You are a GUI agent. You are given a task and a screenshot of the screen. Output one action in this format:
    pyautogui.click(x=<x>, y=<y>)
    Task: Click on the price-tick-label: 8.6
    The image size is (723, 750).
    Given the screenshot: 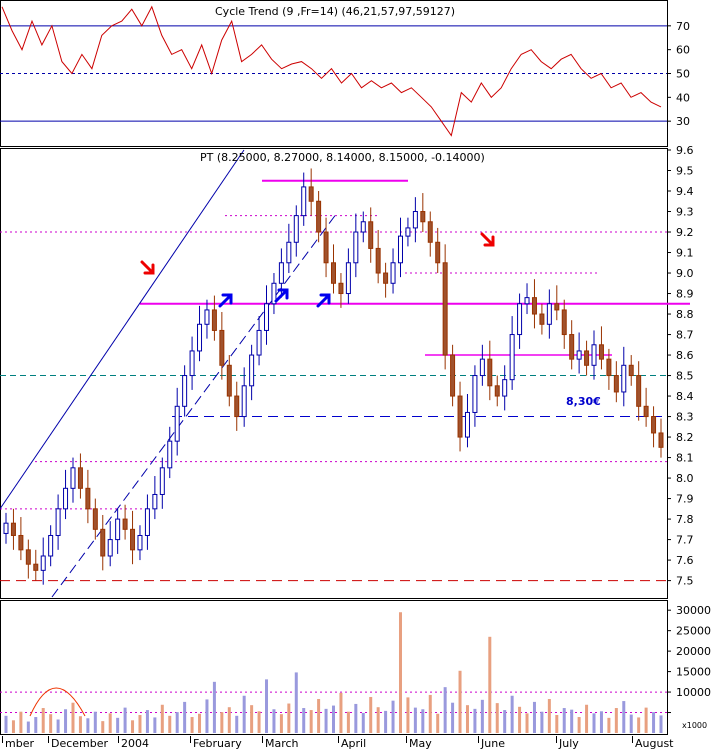 What is the action you would take?
    pyautogui.click(x=685, y=355)
    